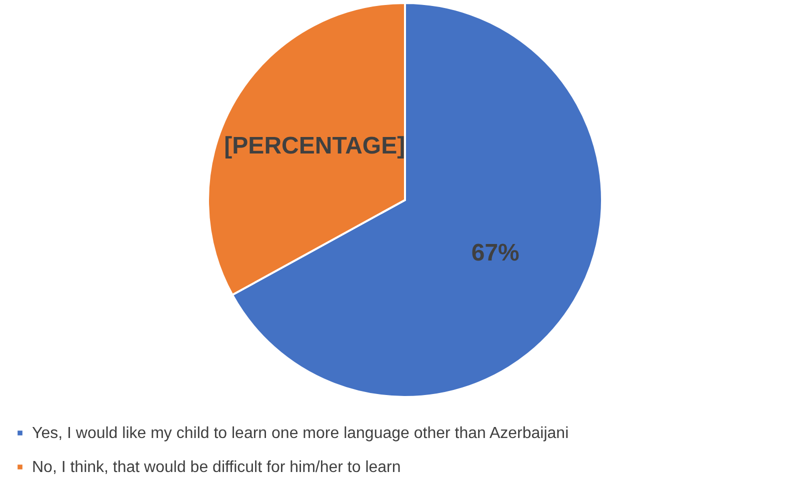 This screenshot has width=810, height=497. Describe the element at coordinates (216, 467) in the screenshot. I see `legend-label: No, I think, that would be difficult for him/her to learn` at that location.